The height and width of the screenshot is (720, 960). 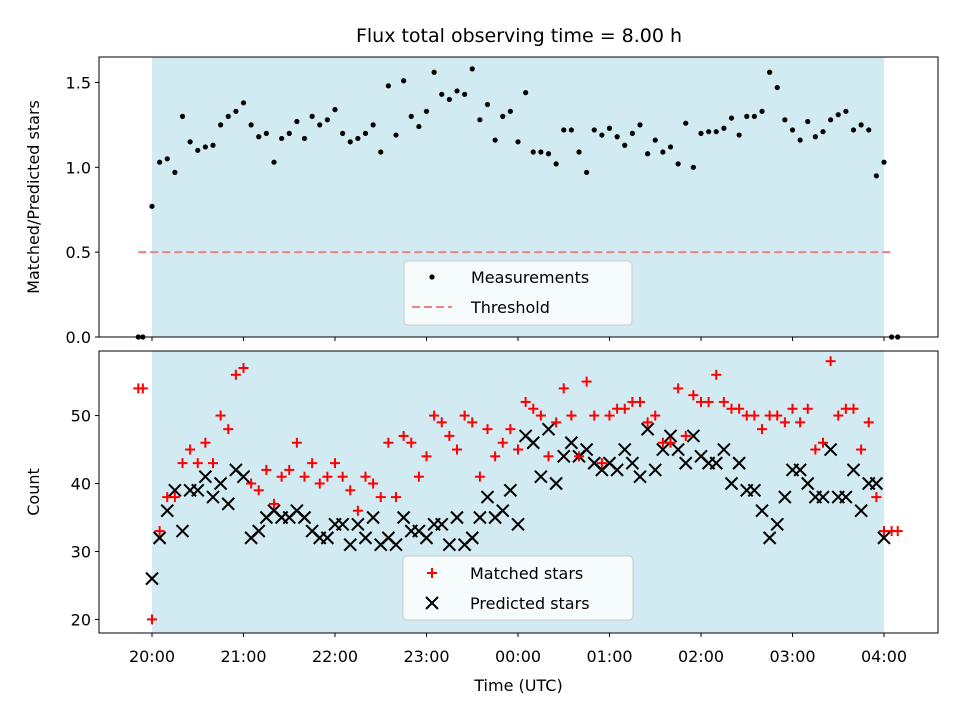 What do you see at coordinates (530, 603) in the screenshot?
I see `legend-predicted-label: Predicted stars` at bounding box center [530, 603].